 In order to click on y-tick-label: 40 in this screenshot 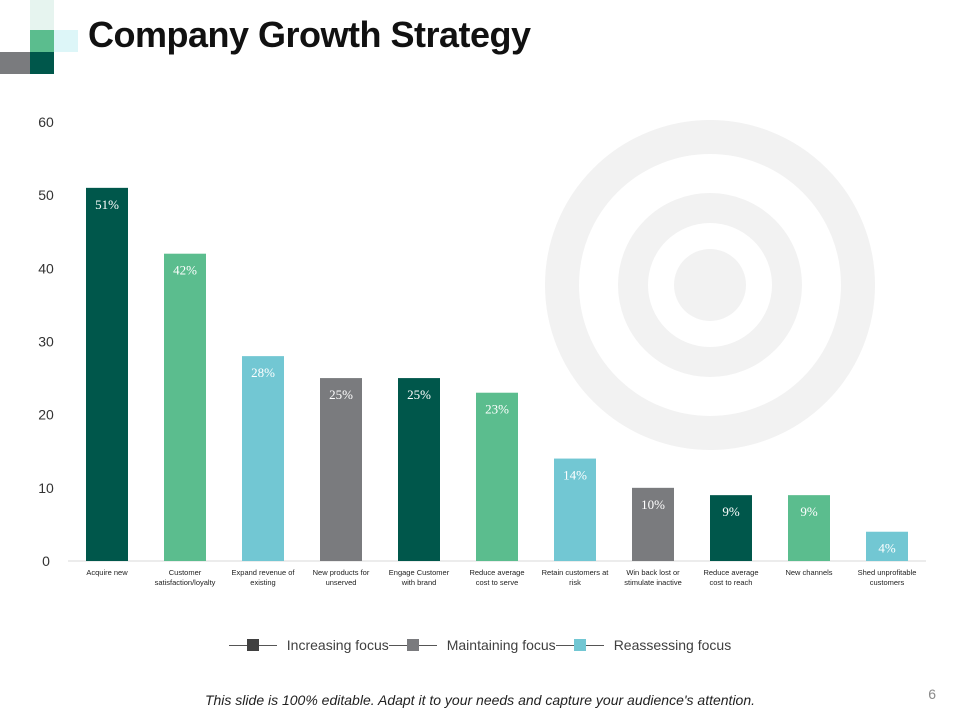, I will do `click(46, 268)`.